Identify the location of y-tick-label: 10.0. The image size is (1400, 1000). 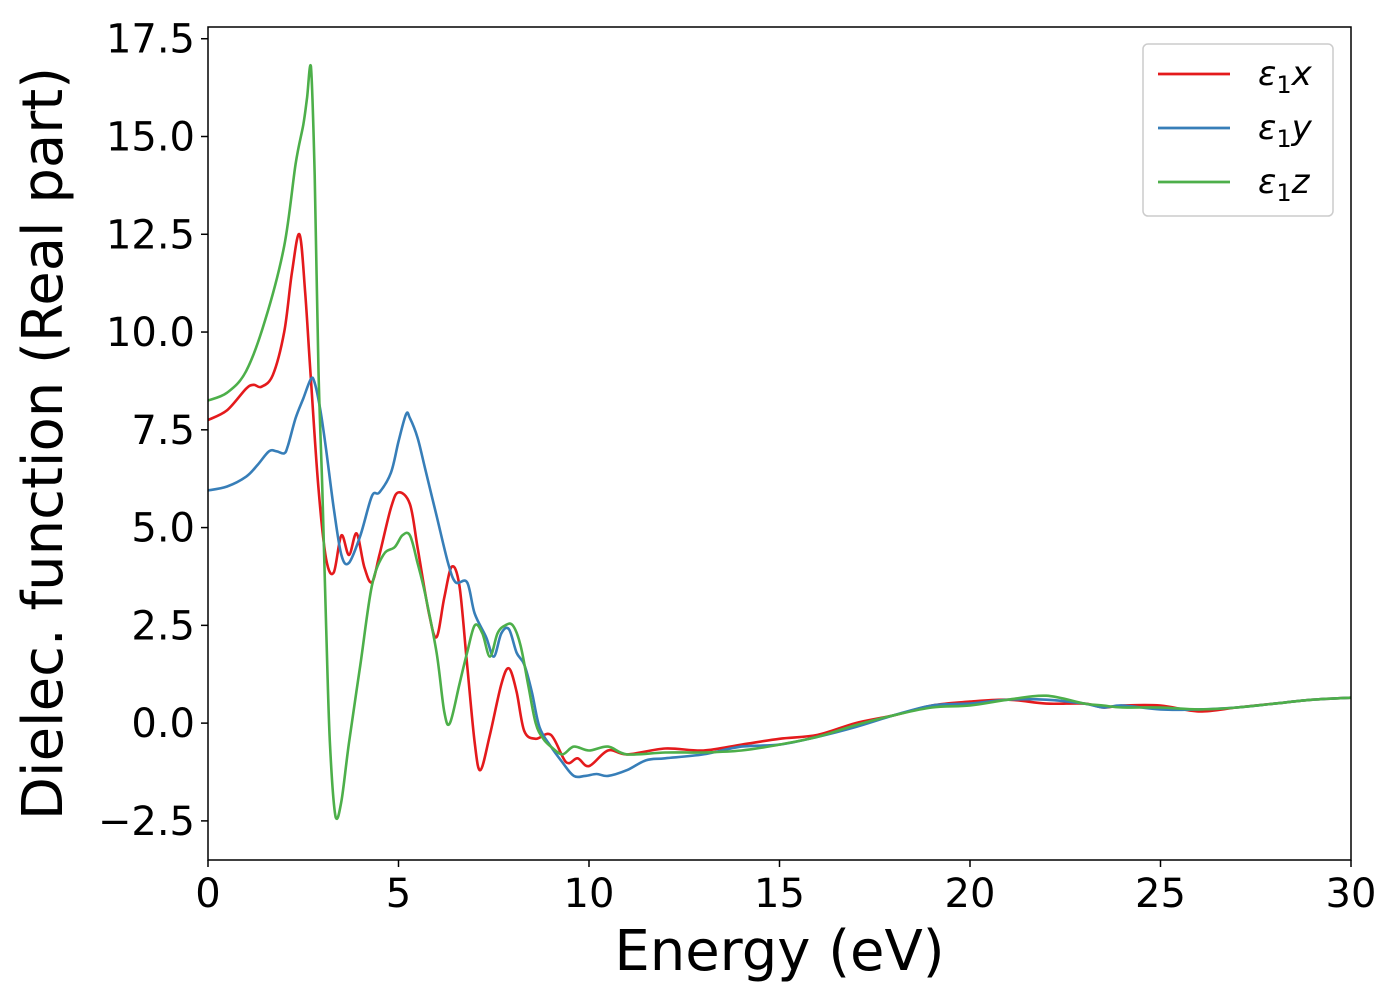
(150, 333).